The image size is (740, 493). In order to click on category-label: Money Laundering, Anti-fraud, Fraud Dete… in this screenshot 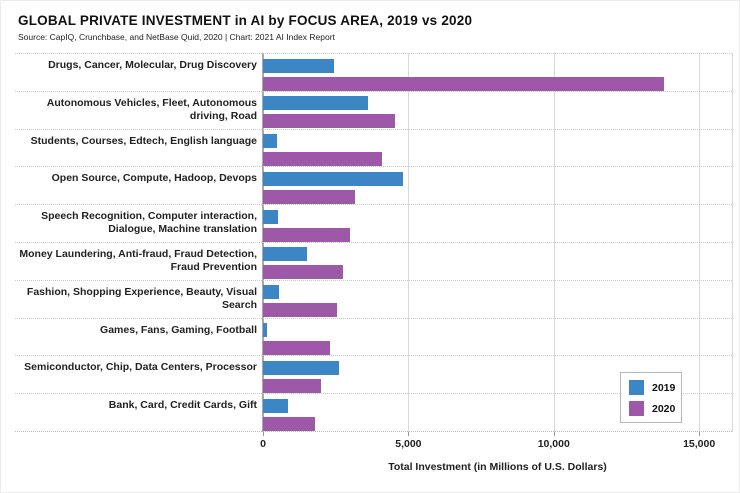, I will do `click(138, 260)`.